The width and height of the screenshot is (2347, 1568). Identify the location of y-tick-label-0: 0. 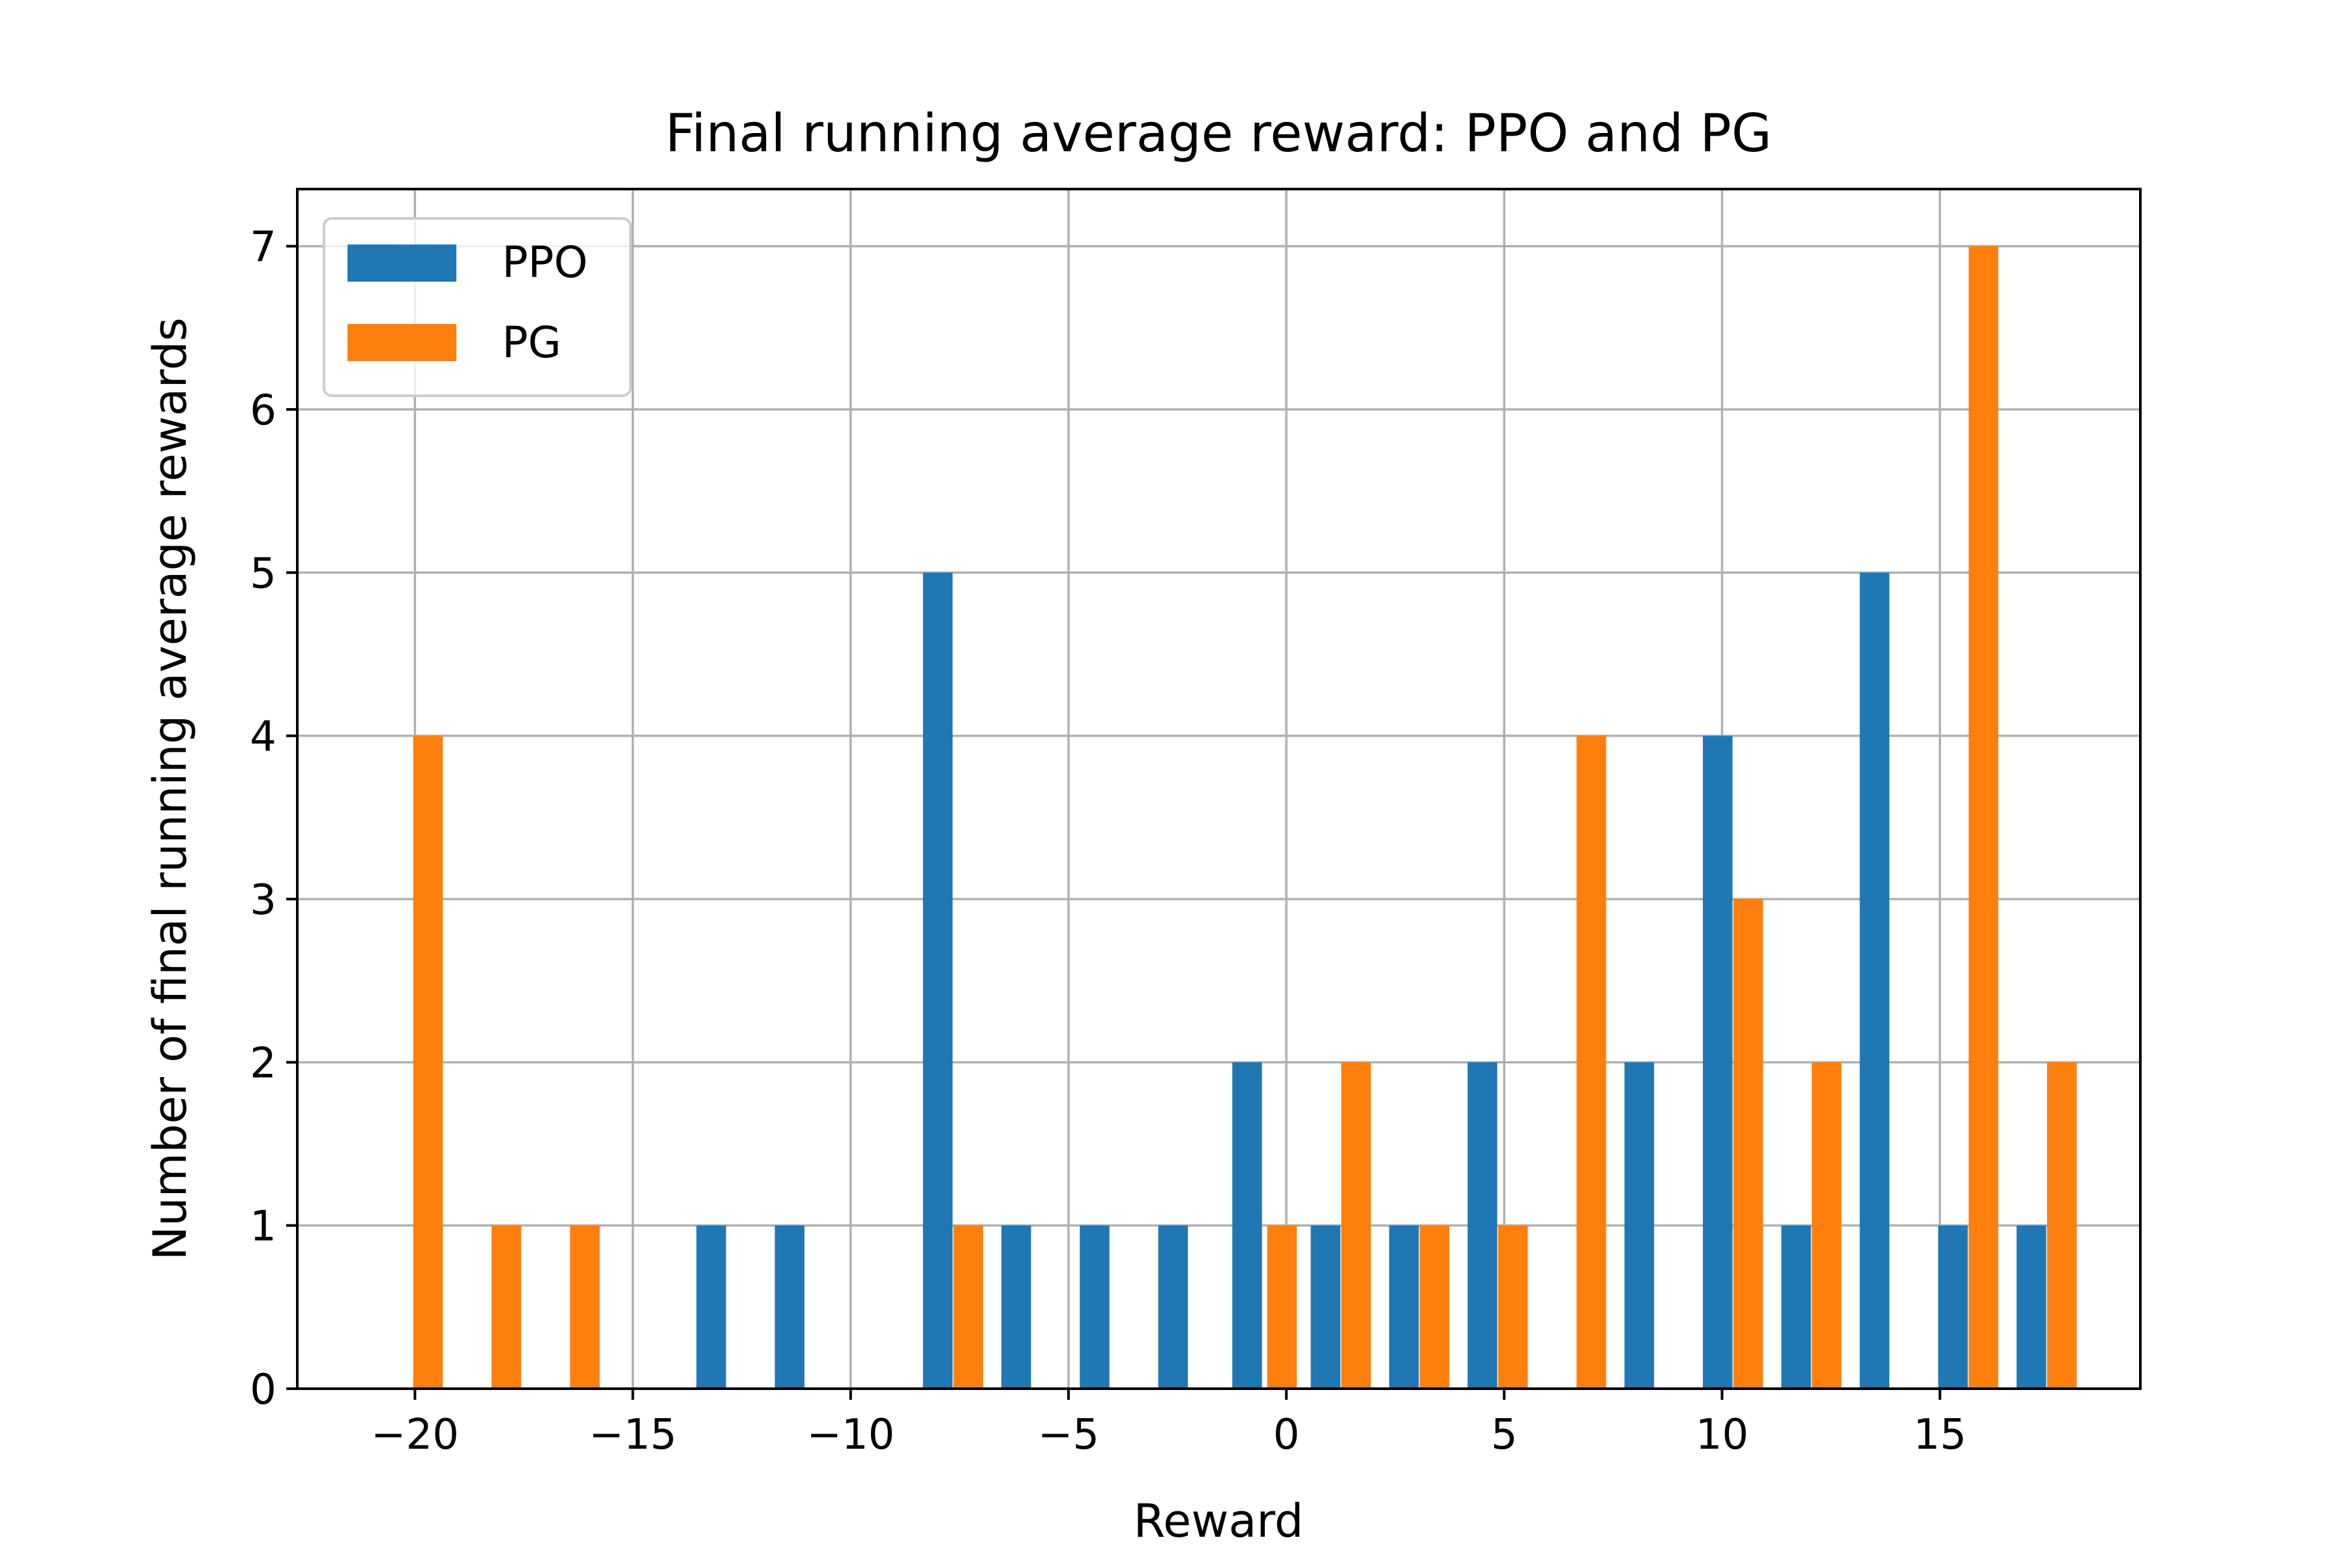
(263, 1390).